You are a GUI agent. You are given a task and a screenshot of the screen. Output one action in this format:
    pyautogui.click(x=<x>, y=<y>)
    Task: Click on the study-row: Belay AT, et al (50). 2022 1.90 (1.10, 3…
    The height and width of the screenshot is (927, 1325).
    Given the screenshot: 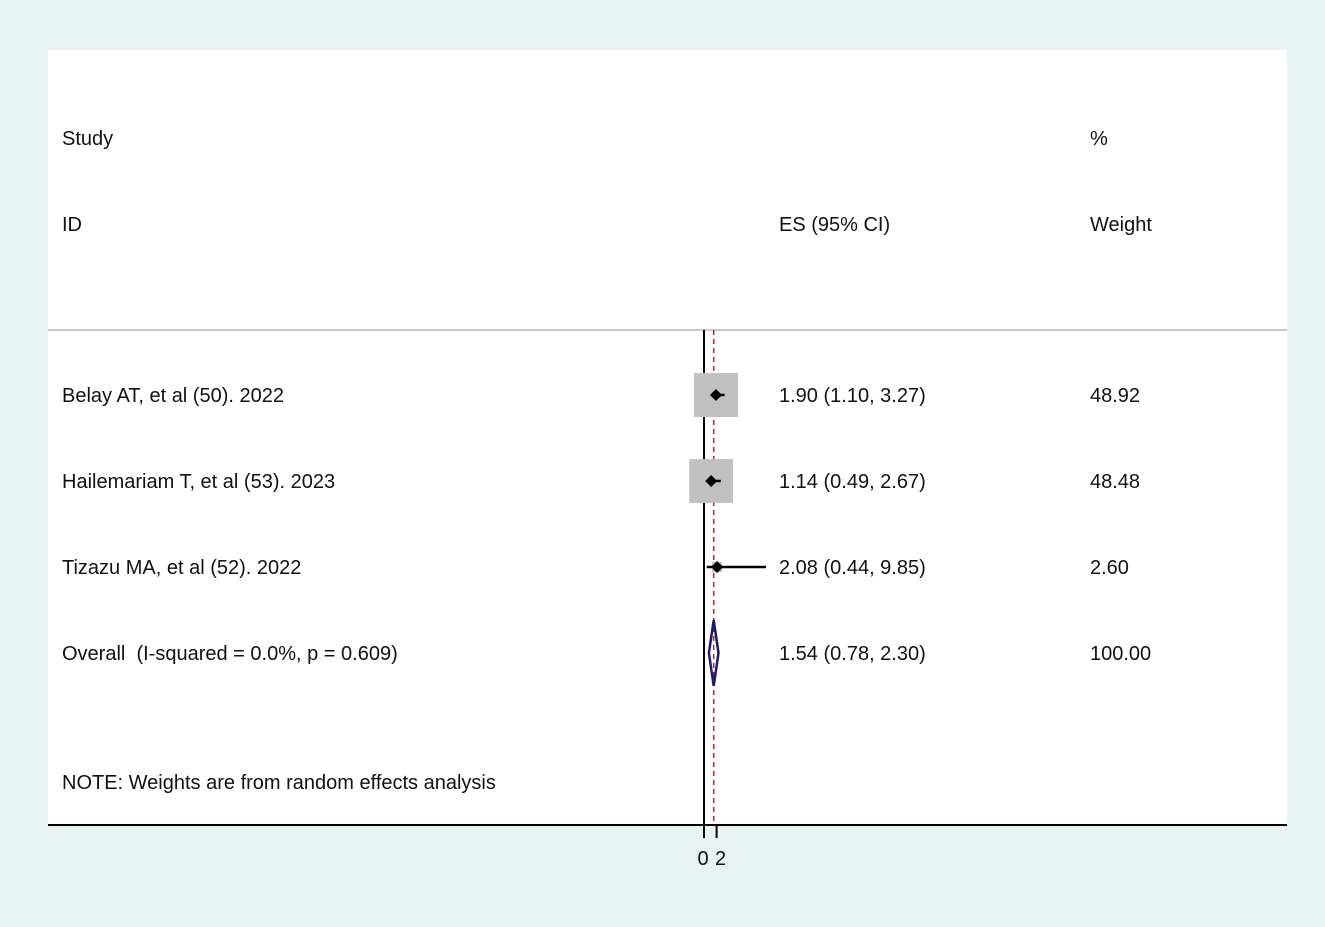 What is the action you would take?
    pyautogui.click(x=601, y=395)
    